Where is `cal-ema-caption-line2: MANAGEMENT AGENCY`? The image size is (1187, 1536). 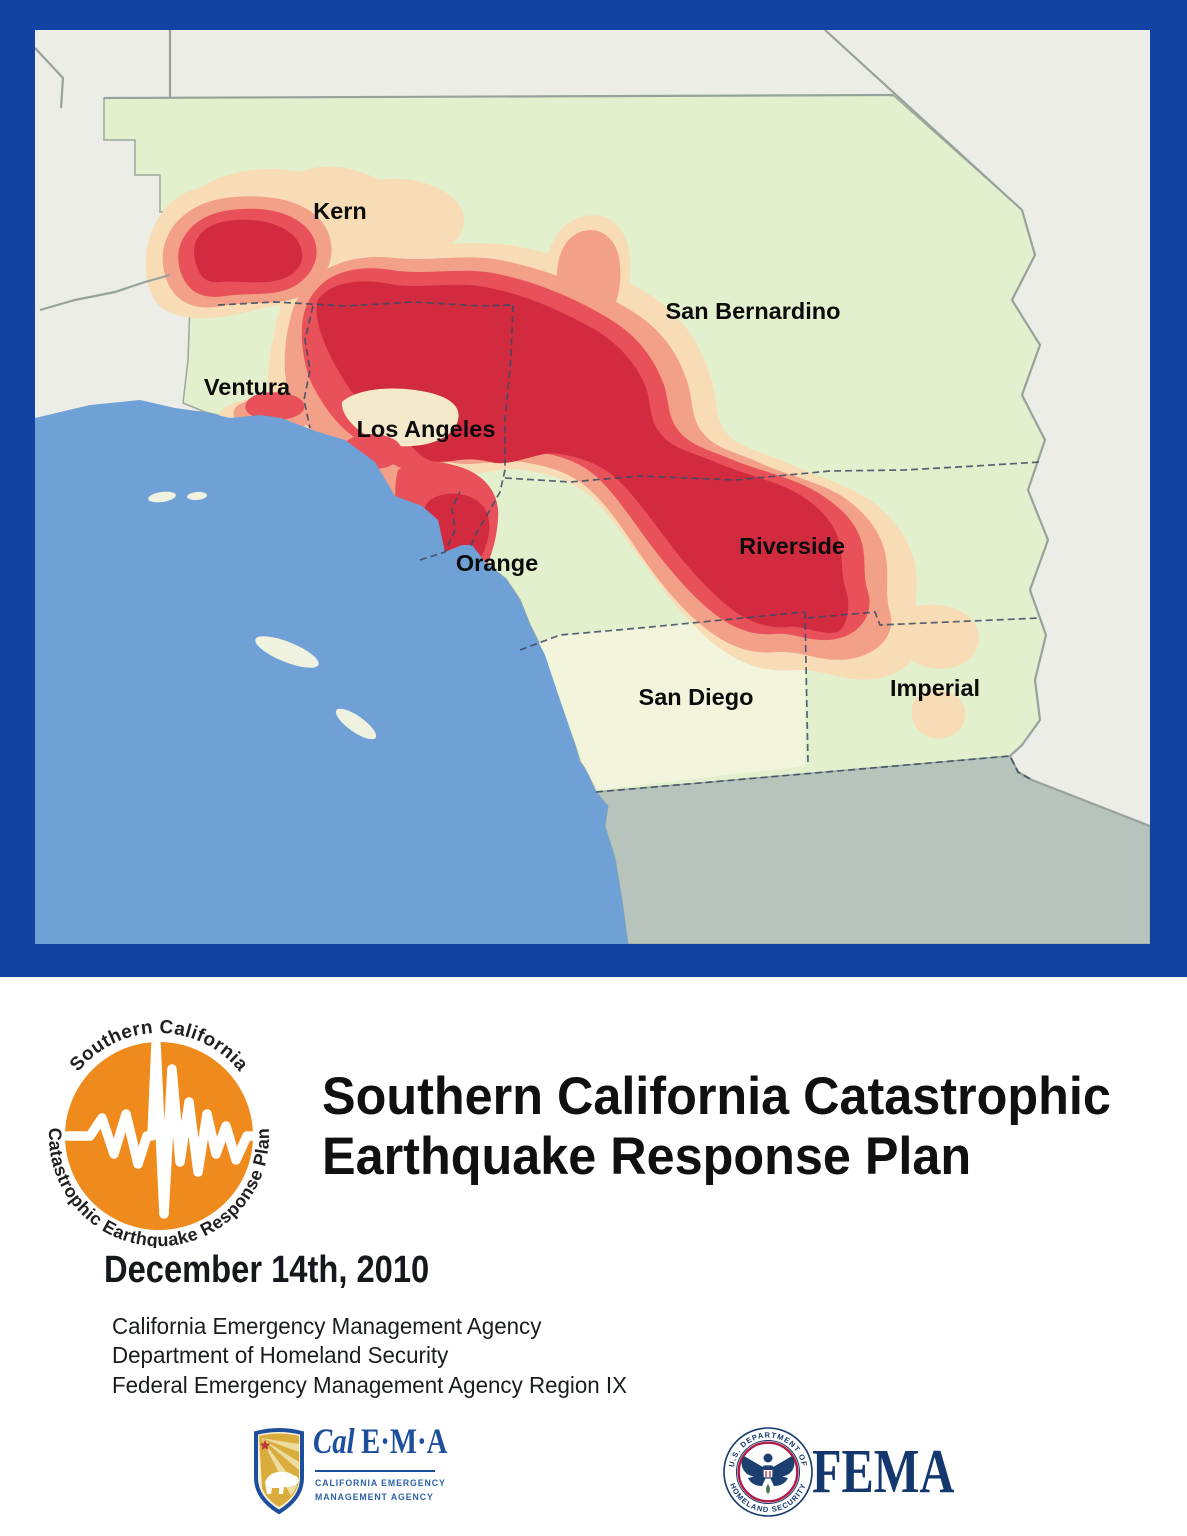 cal-ema-caption-line2: MANAGEMENT AGENCY is located at coordinates (374, 1497).